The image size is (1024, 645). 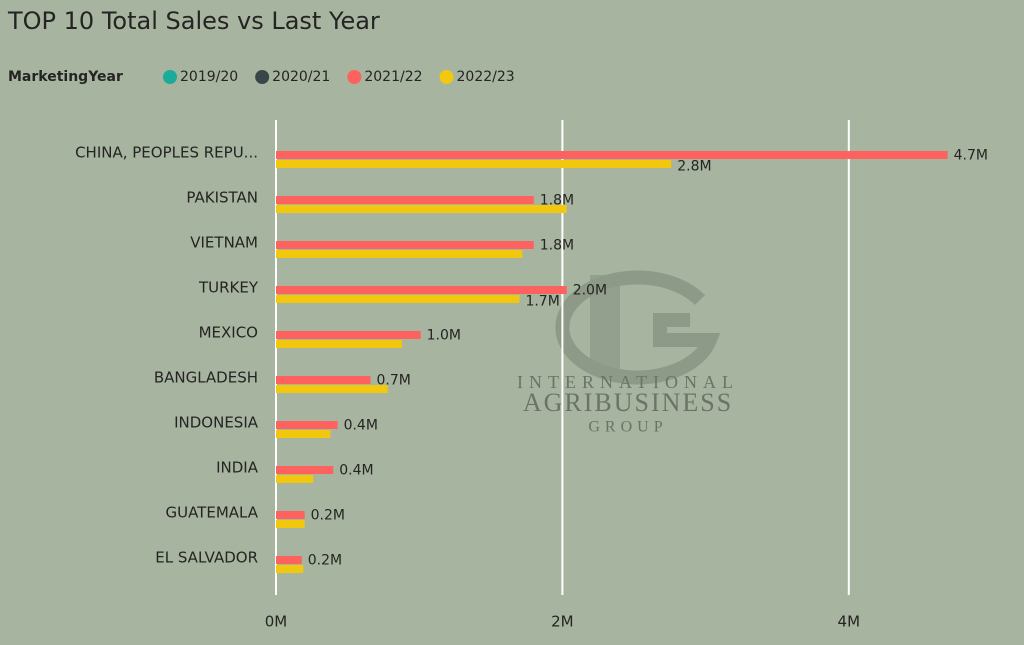 I want to click on watermark-text: INTERNATIONAL, so click(x=628, y=382).